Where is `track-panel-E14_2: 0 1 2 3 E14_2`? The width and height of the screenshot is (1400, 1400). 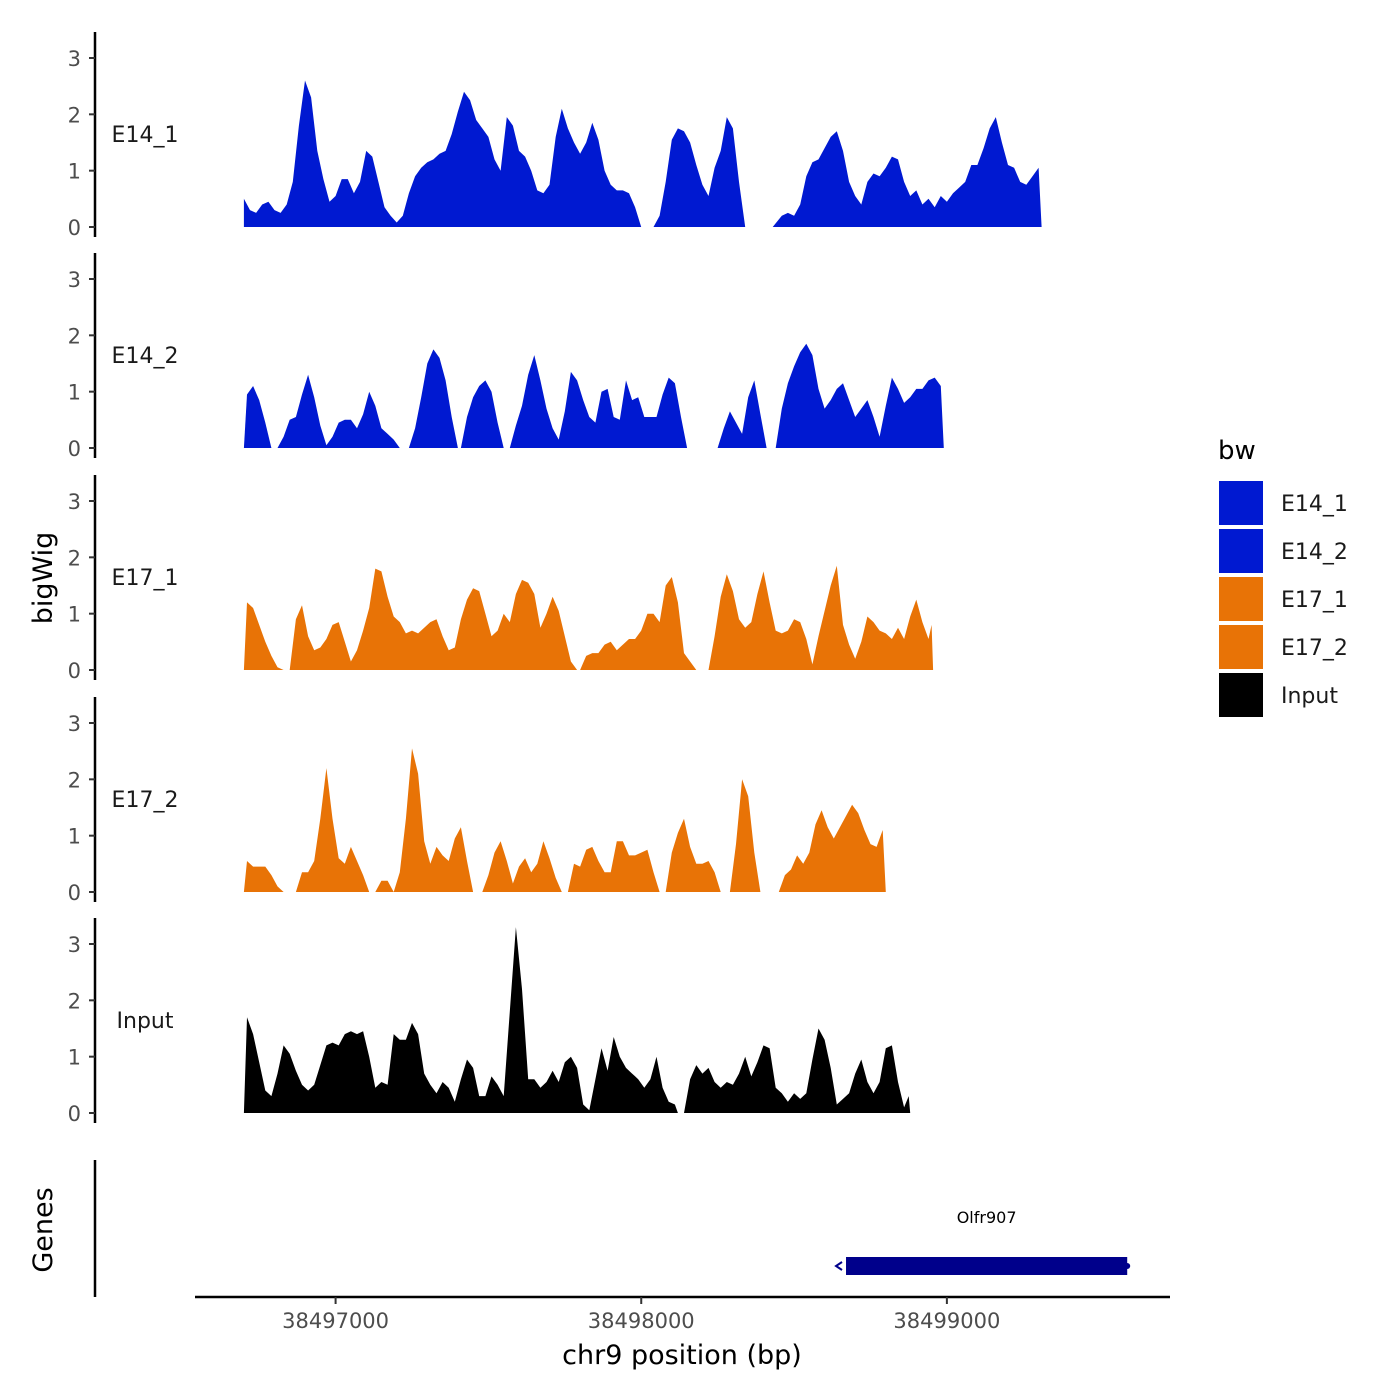
track-panel-E14_2: 0 1 2 3 E14_2 is located at coordinates (506, 357).